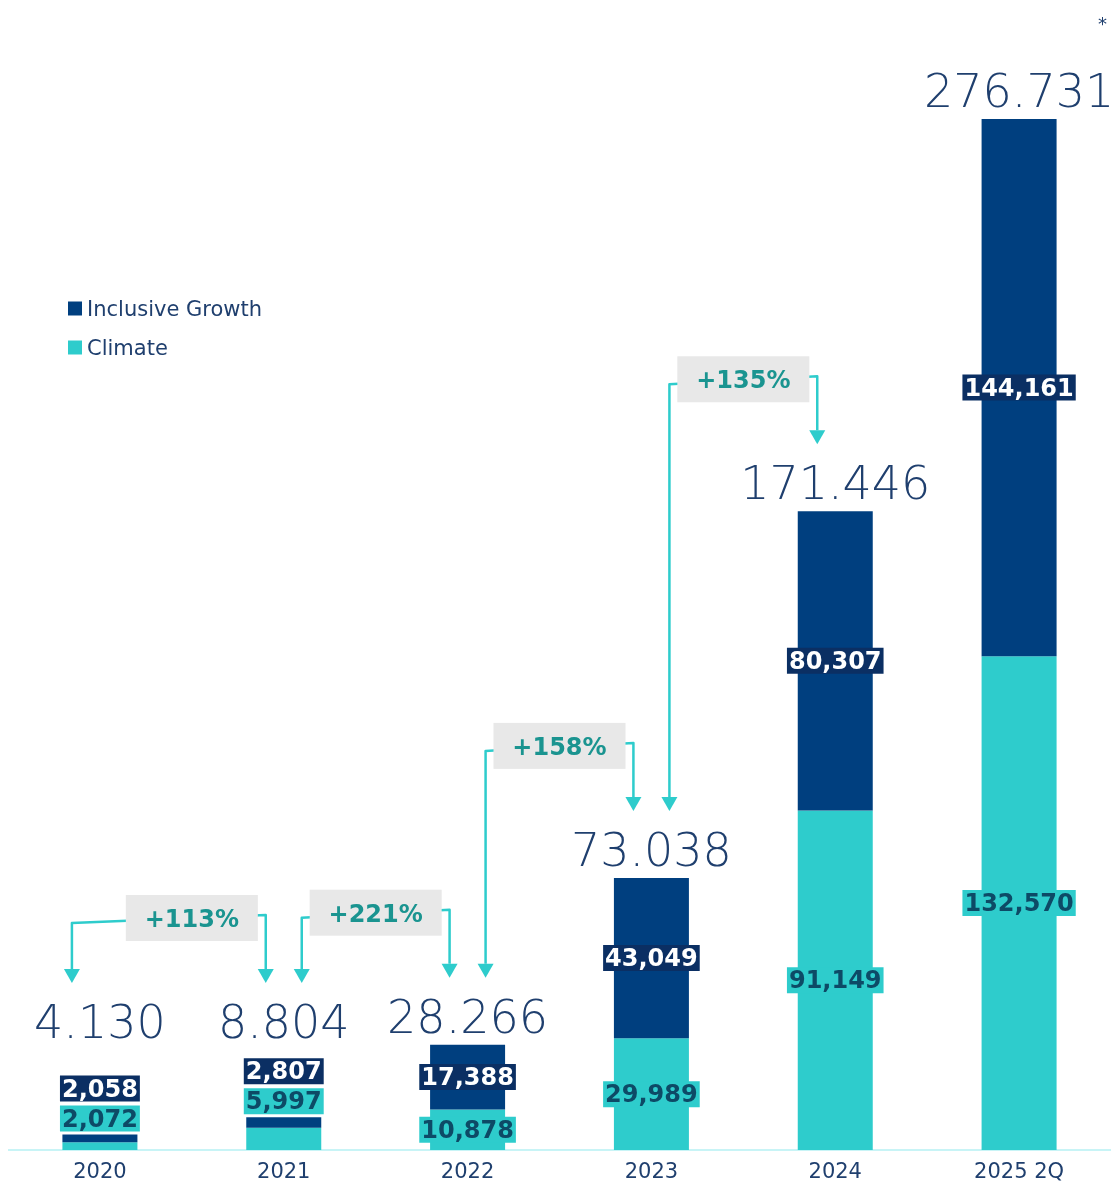 This screenshot has width=1119, height=1198. Describe the element at coordinates (651, 1094) in the screenshot. I see `data-label: 29,989` at that location.